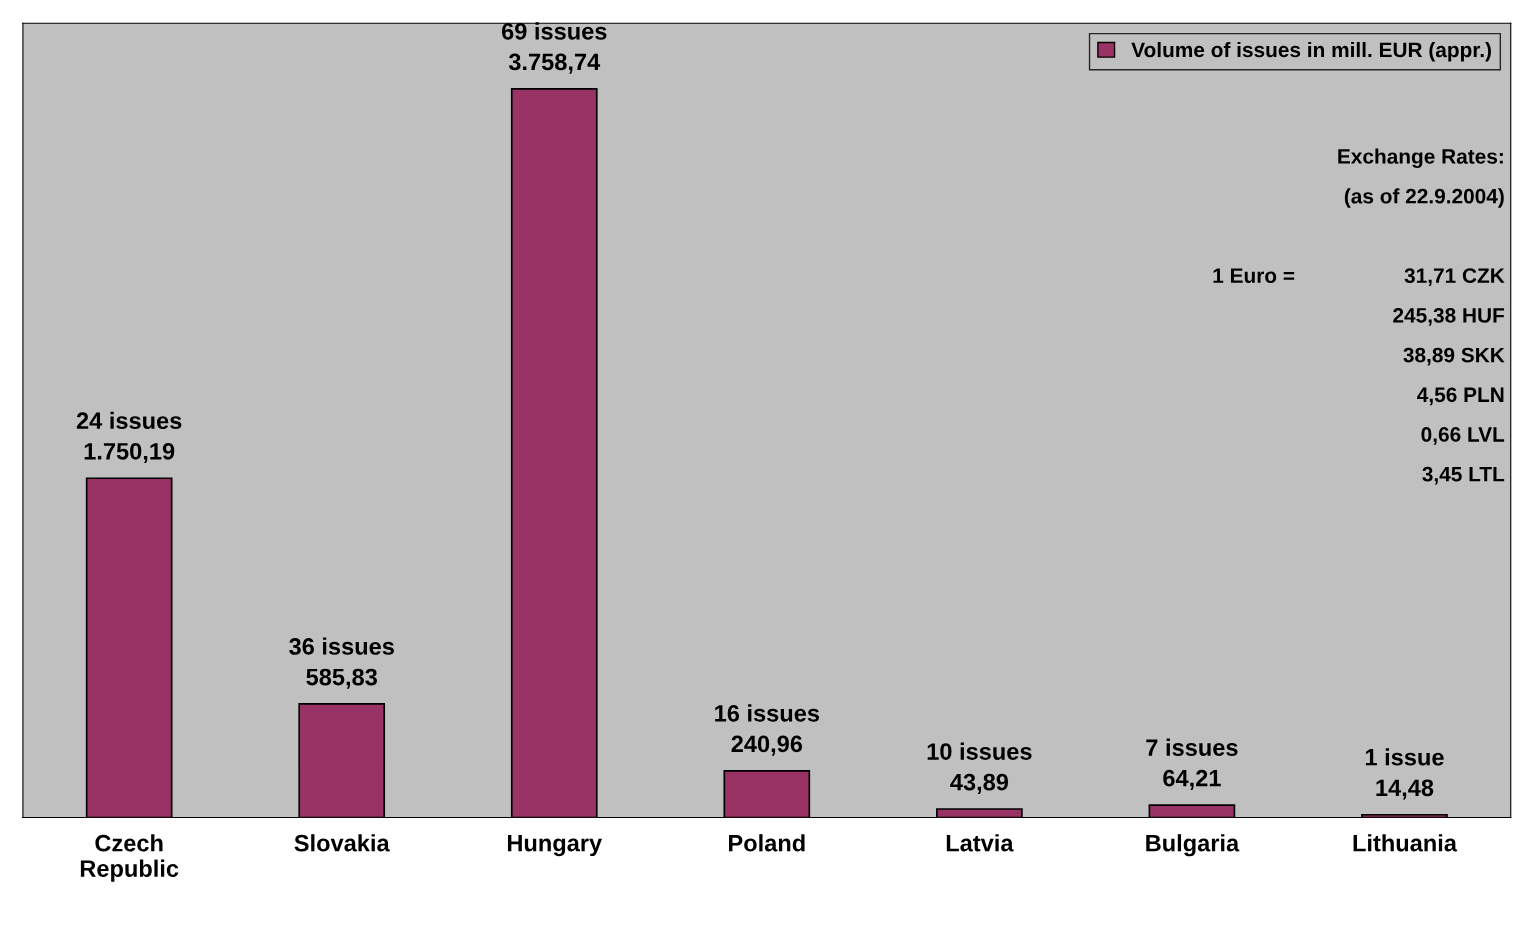 This screenshot has width=1526, height=929. What do you see at coordinates (342, 843) in the screenshot?
I see `x-tick-label: Slovakia` at bounding box center [342, 843].